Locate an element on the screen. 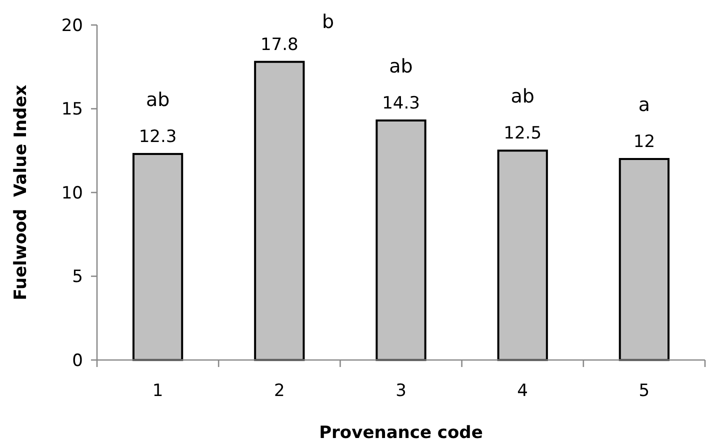 The image size is (709, 444). data-label: 12.3 is located at coordinates (157, 136).